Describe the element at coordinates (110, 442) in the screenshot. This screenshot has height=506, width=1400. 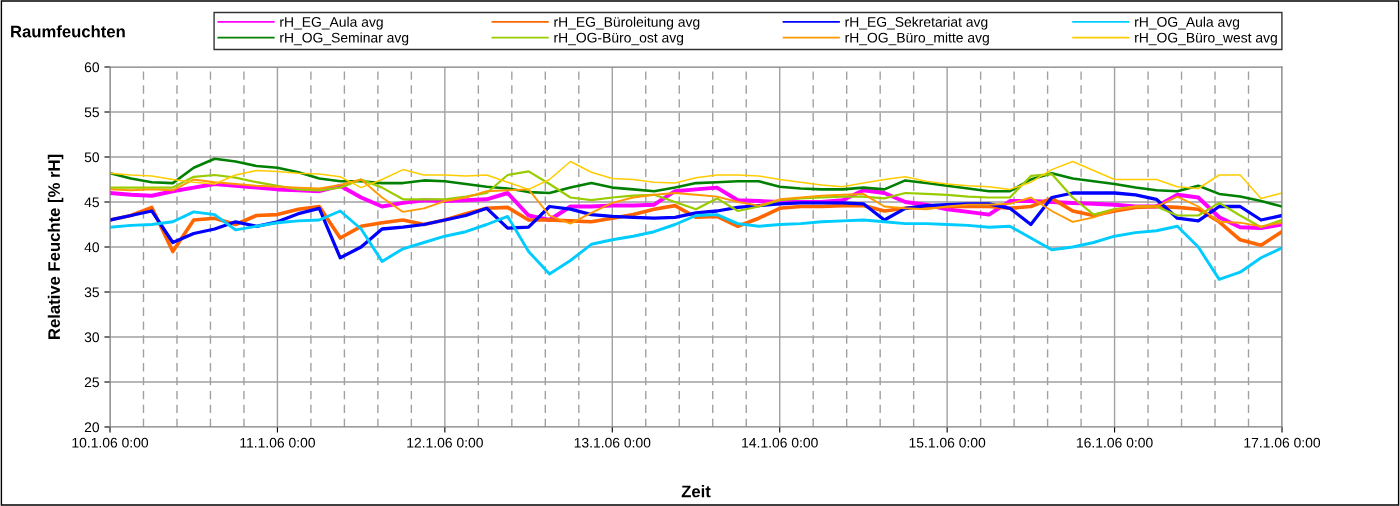
I see `x-tick-label: 10.1.06 0:00` at that location.